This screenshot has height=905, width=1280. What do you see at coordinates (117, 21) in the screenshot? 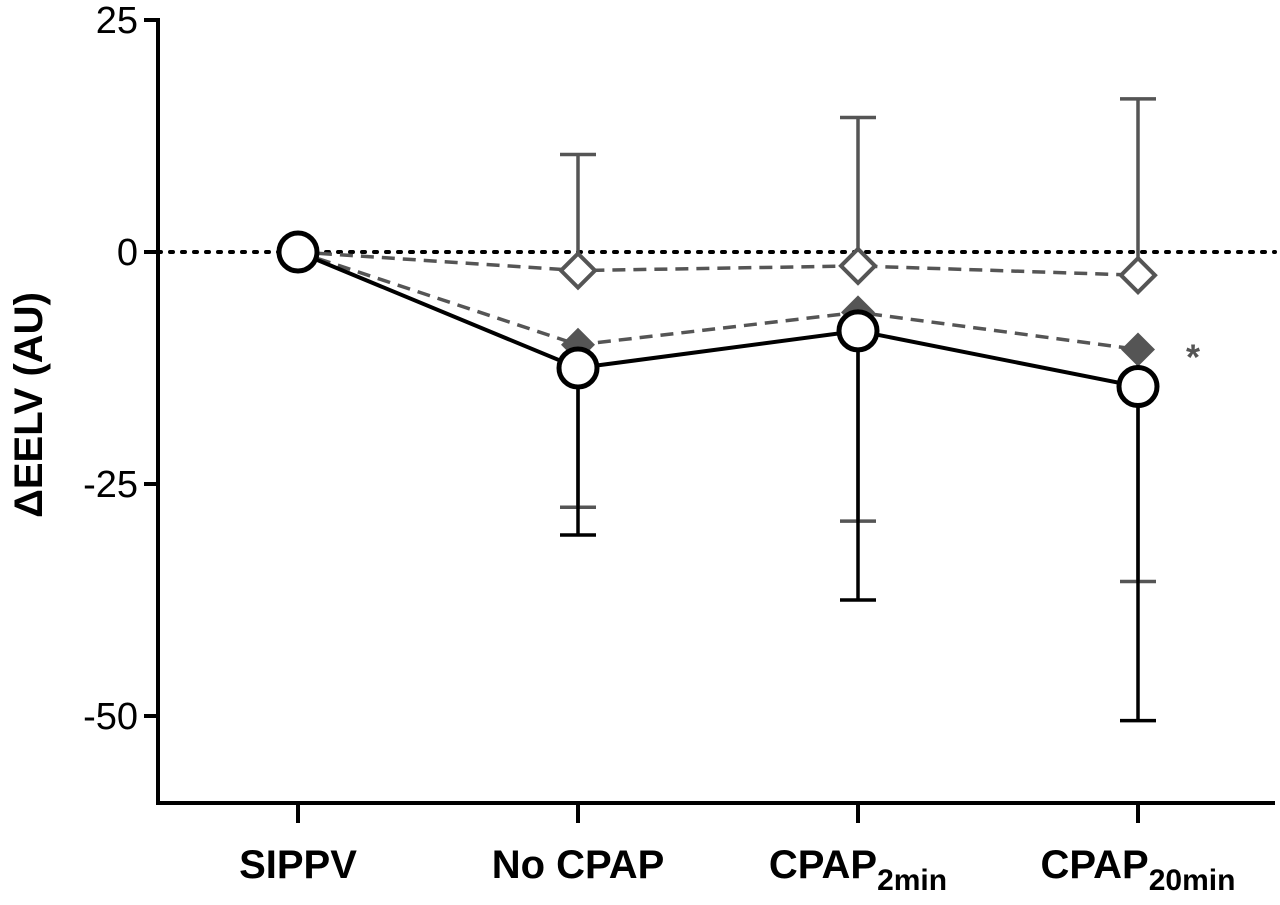
I see `y-tick-label: 25` at bounding box center [117, 21].